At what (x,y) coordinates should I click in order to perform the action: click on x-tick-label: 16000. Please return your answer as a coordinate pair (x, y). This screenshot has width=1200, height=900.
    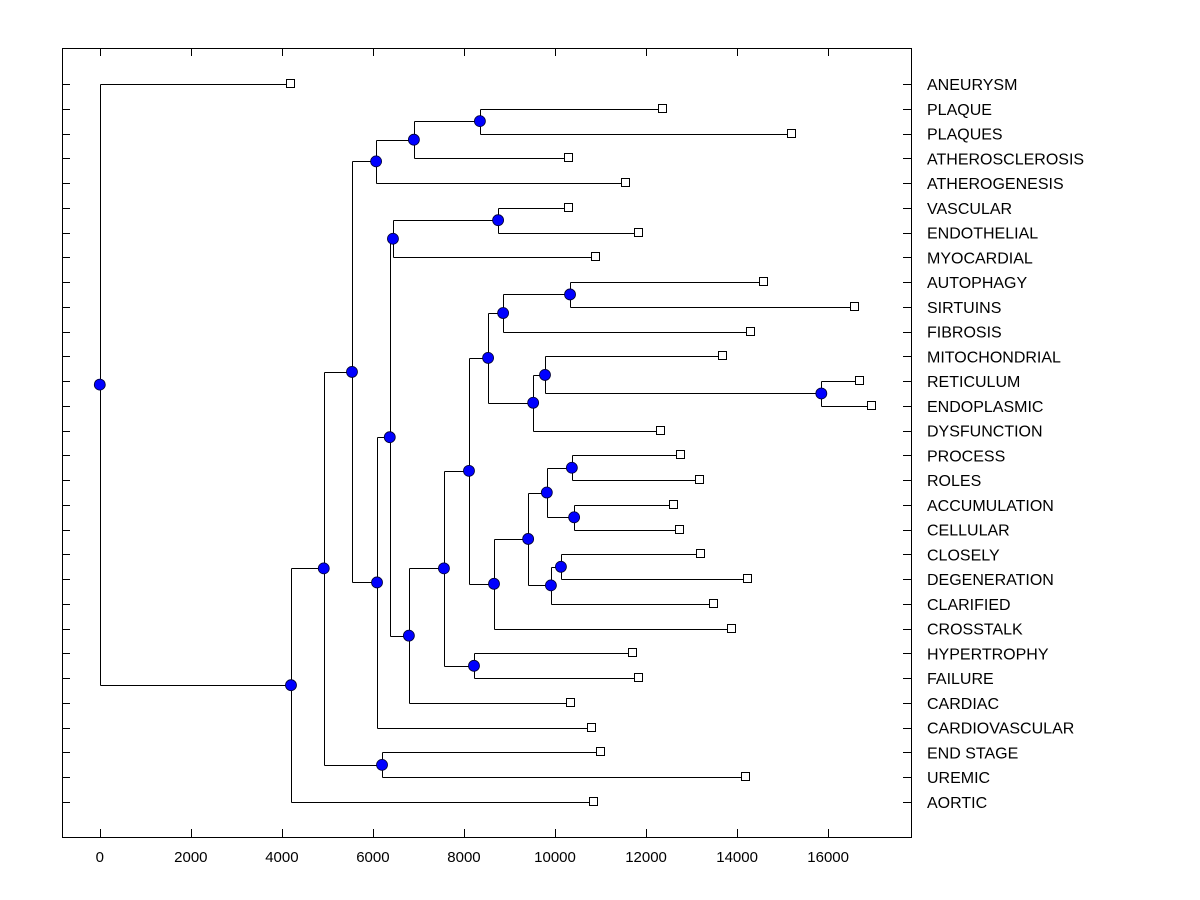
    Looking at the image, I should click on (828, 857).